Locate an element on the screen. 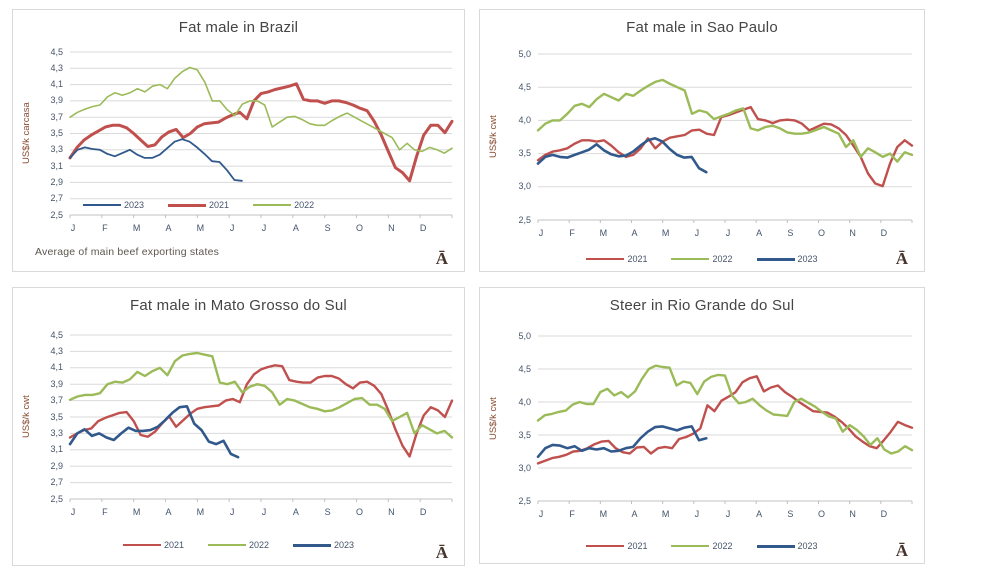  legend: 2023 2021 2022 is located at coordinates (198, 205).